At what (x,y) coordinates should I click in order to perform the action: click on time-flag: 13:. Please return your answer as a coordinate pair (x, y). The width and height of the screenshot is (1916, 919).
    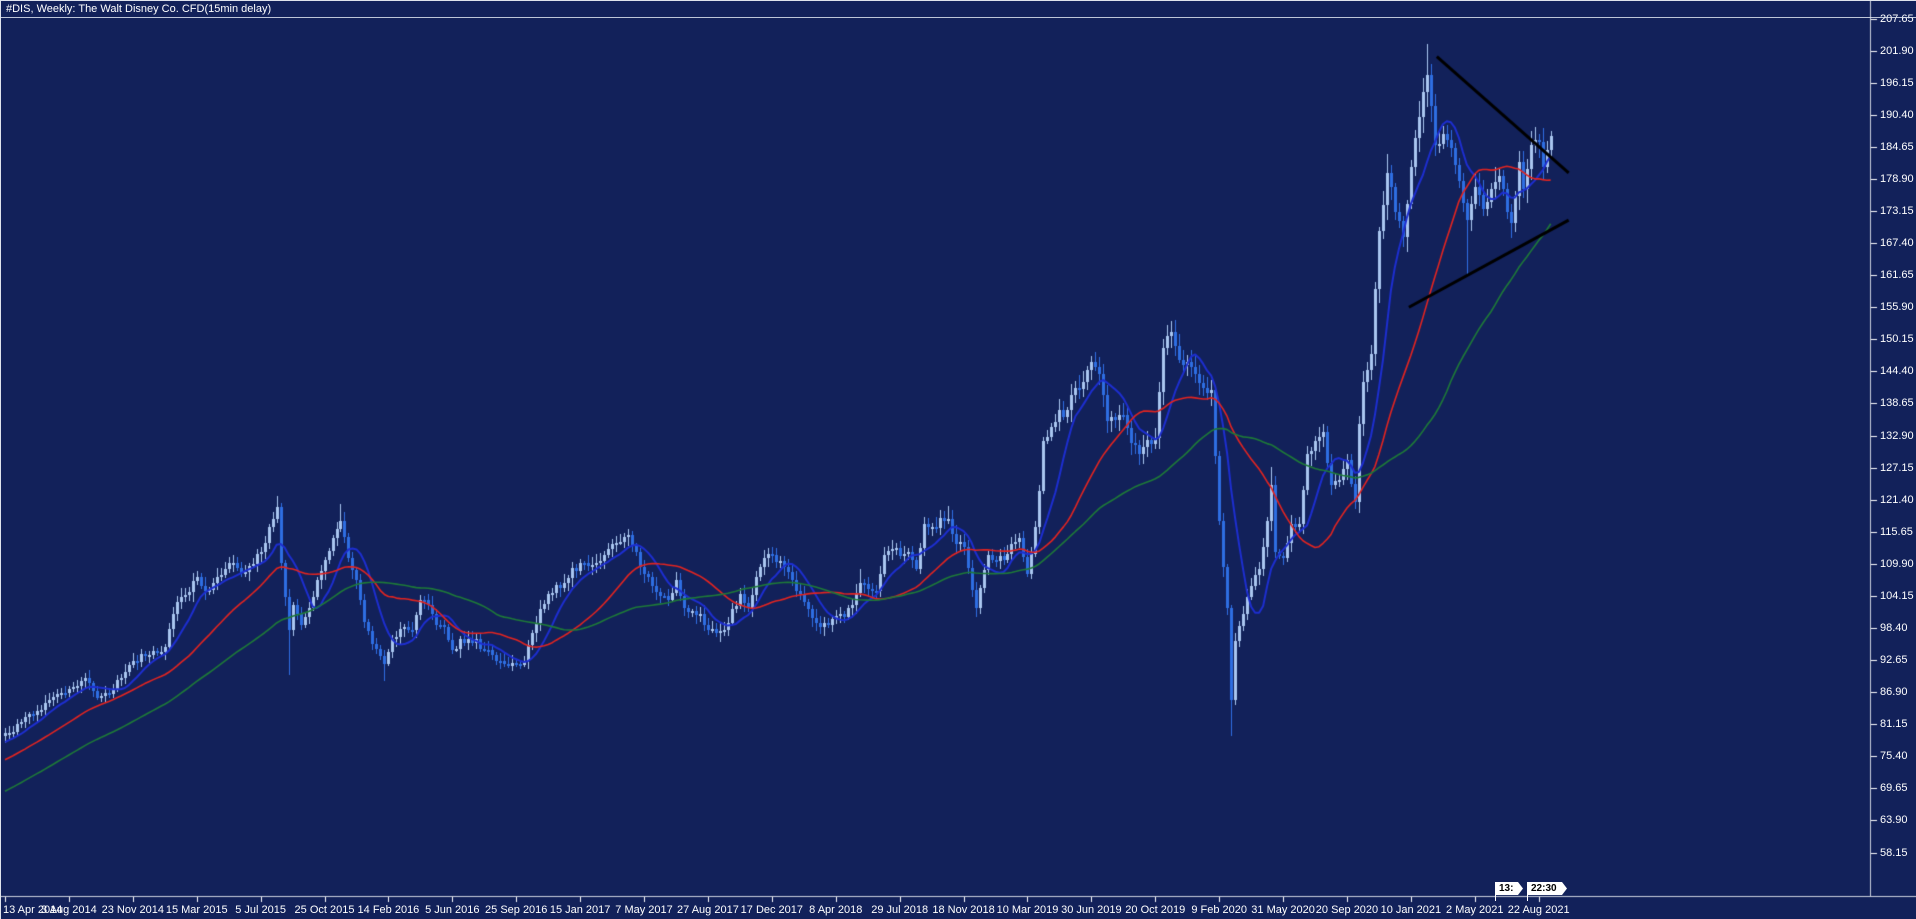
    Looking at the image, I should click on (1509, 888).